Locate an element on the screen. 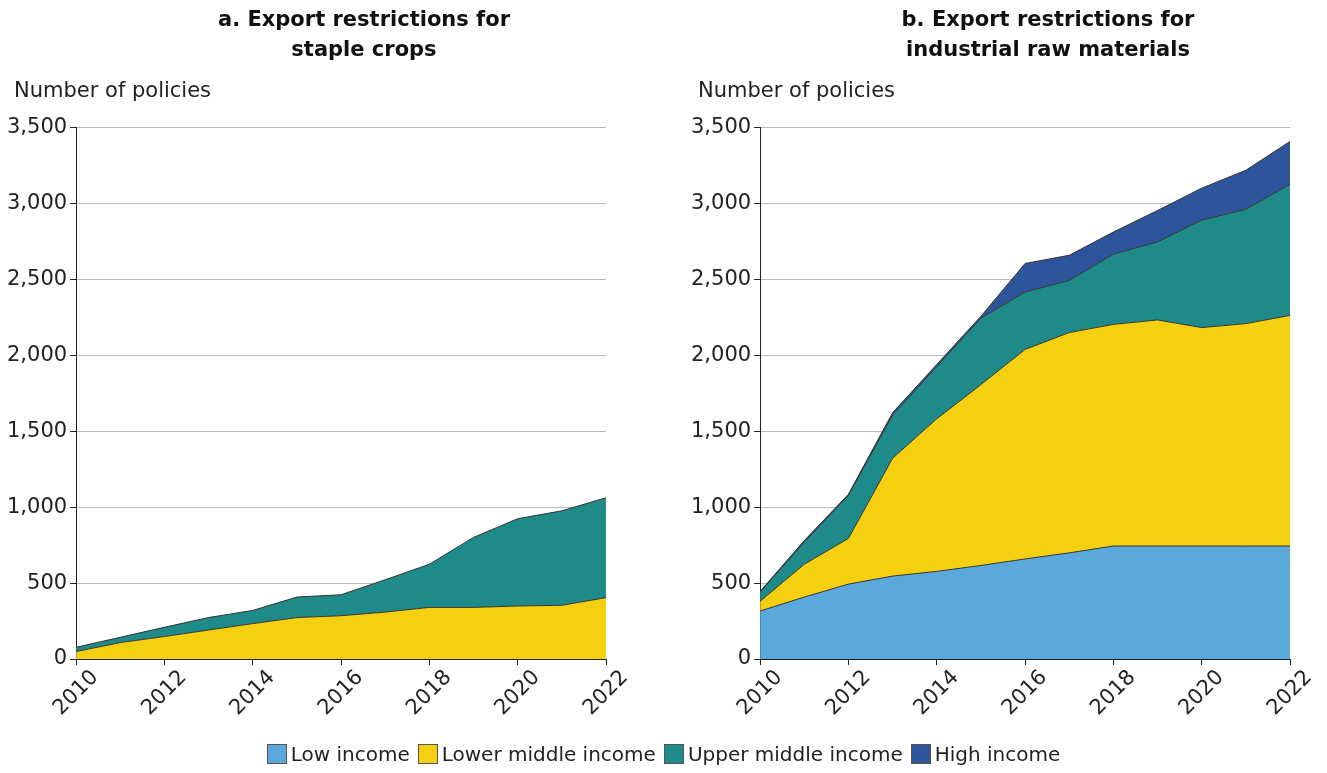  chart-title: b. Export restrictions for industrial raw materials is located at coordinates (1048, 34).